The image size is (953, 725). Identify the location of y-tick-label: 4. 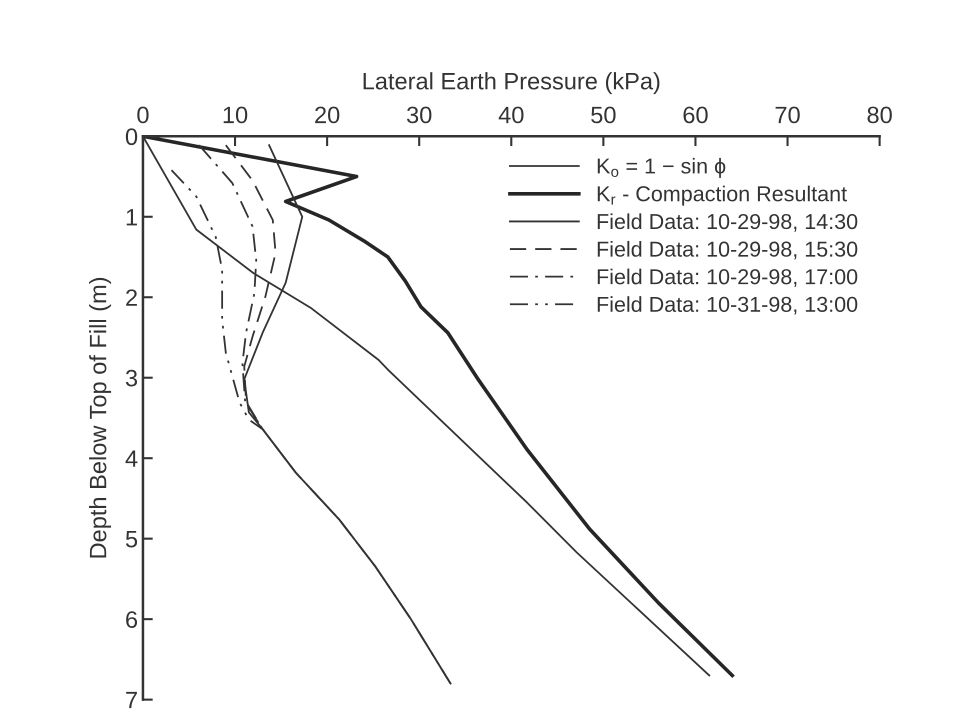
(132, 458).